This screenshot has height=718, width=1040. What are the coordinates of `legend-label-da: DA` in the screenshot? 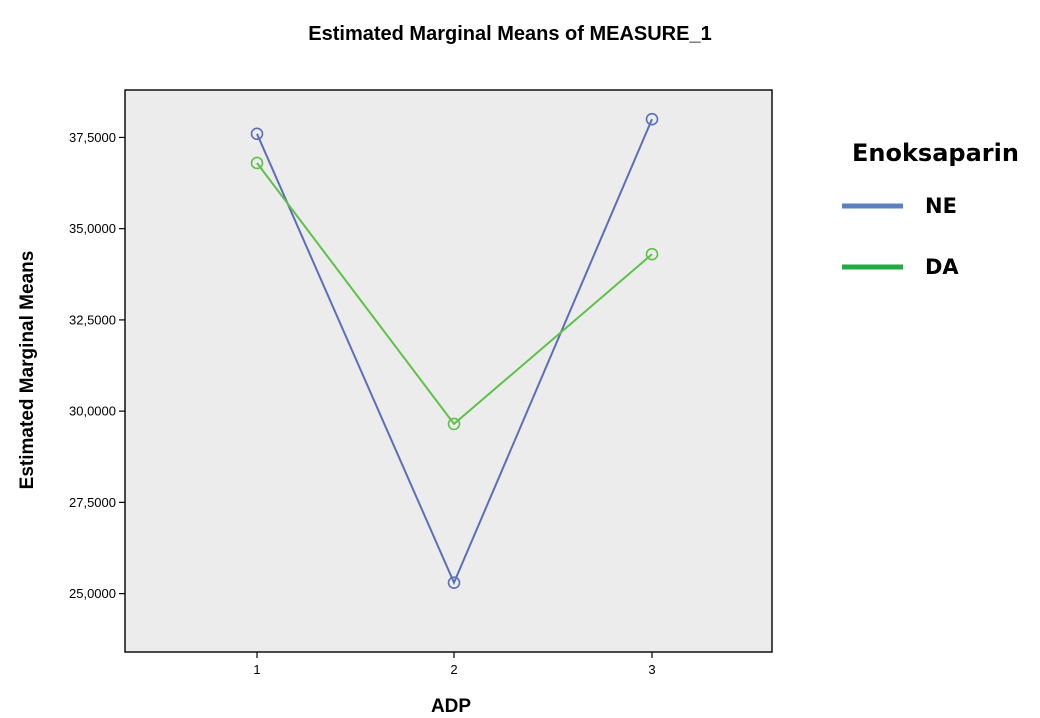 It's located at (942, 267).